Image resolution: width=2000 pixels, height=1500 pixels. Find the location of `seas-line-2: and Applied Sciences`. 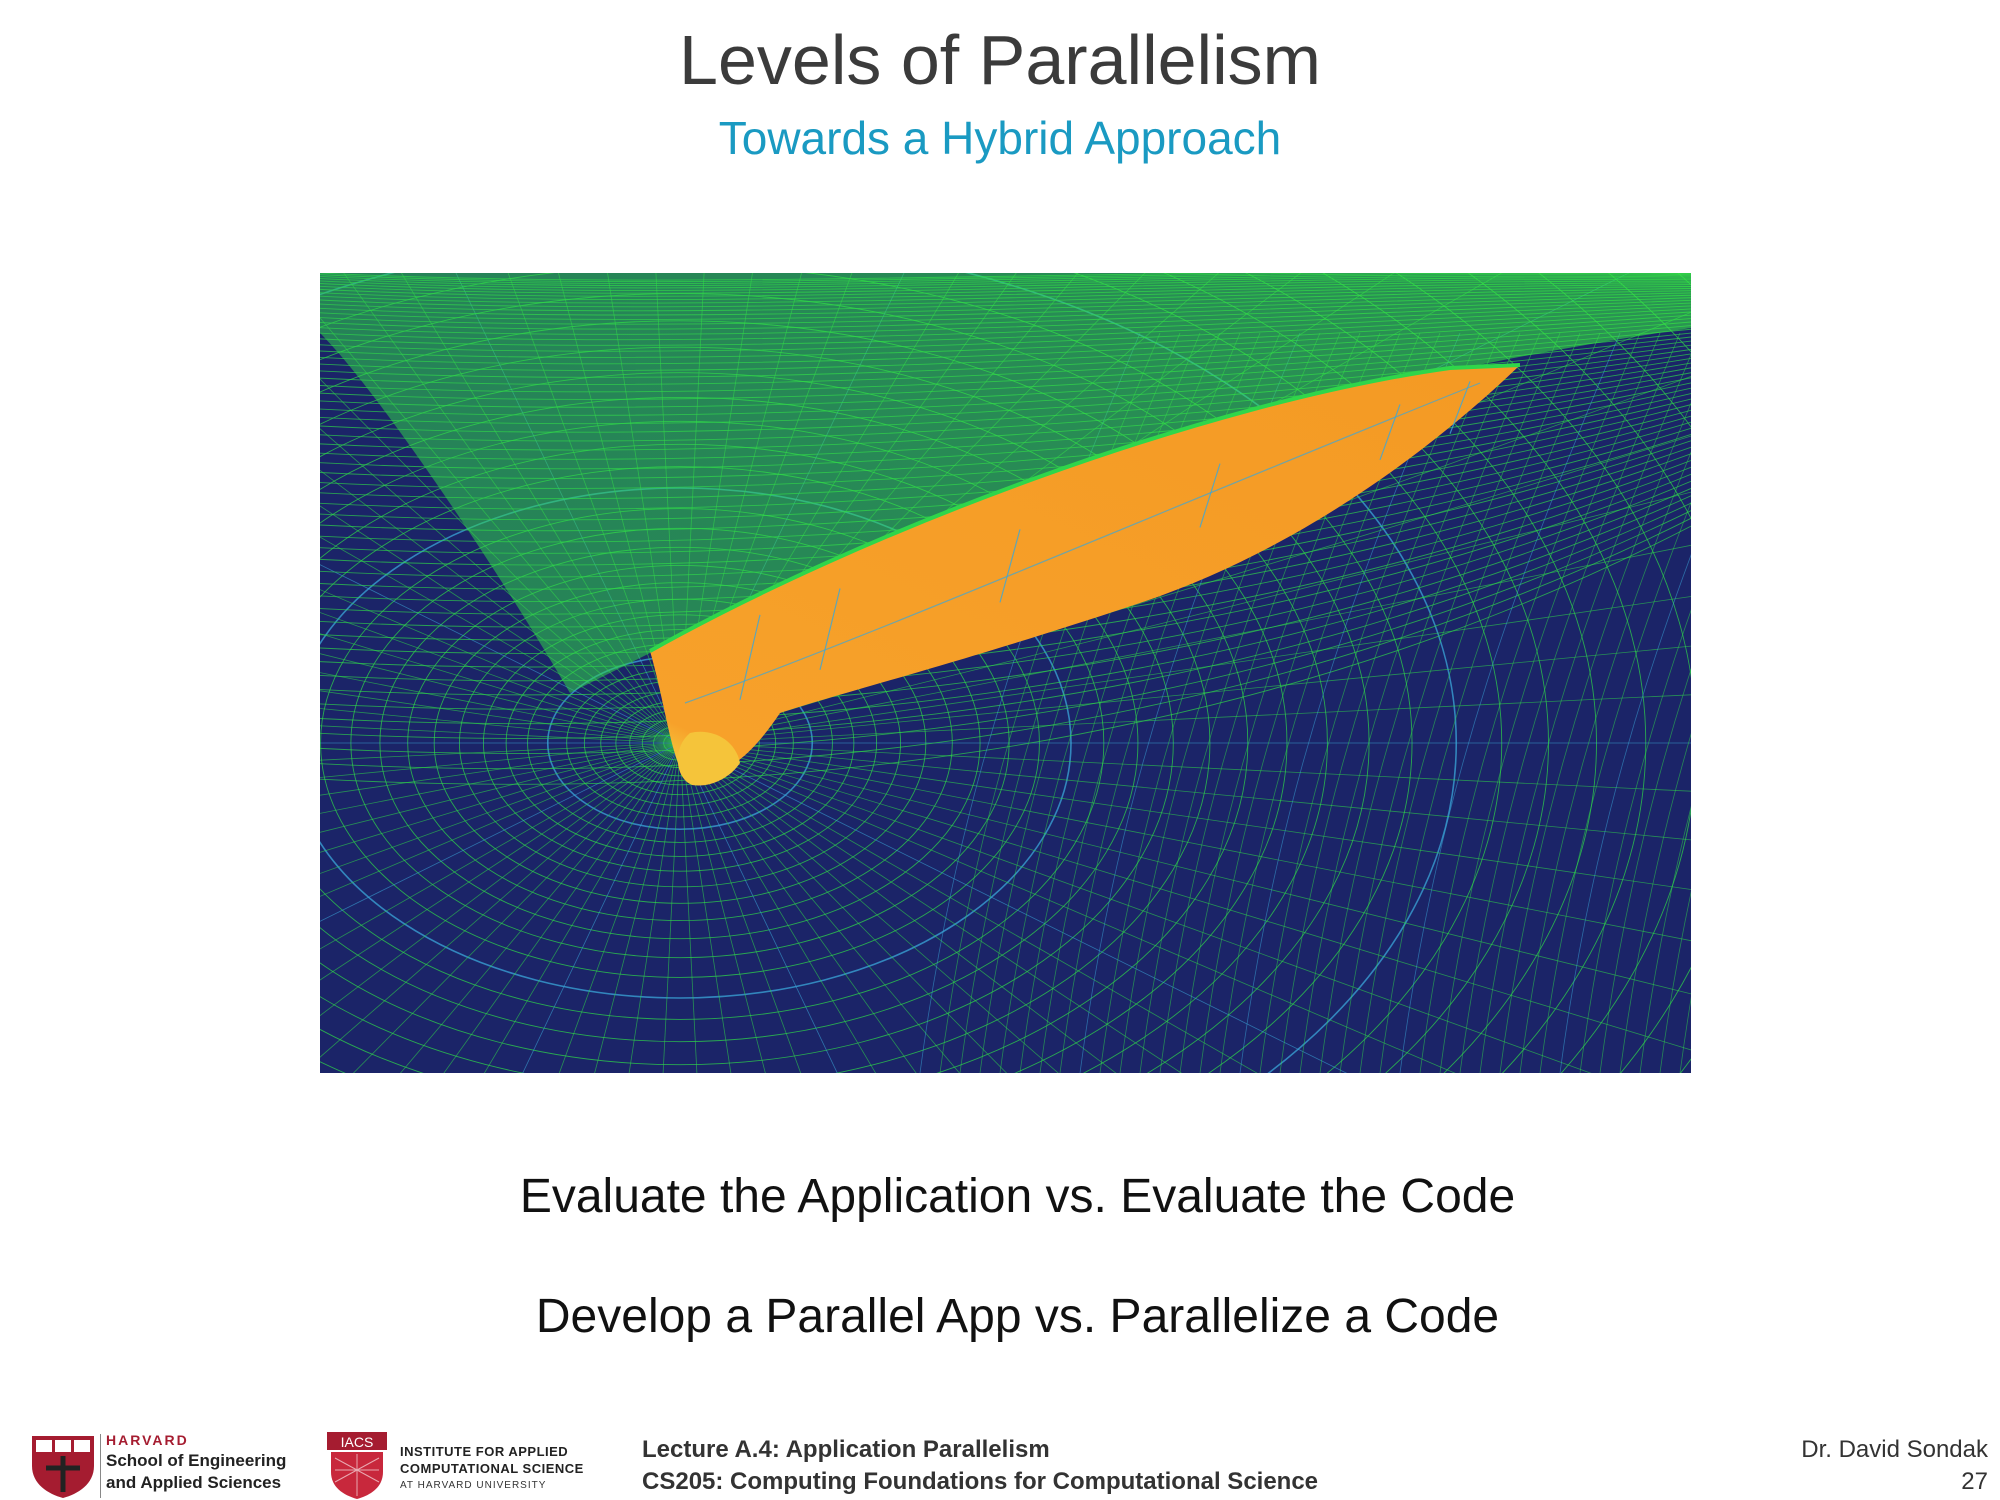

seas-line-2: and Applied Sciences is located at coordinates (194, 1482).